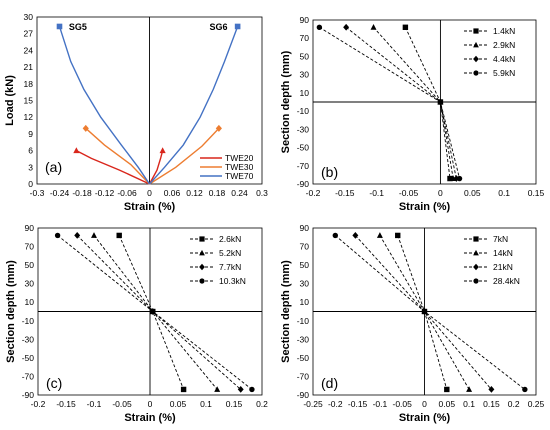 This screenshot has height=430, width=550. Describe the element at coordinates (184, 156) in the screenshot. I see `series-line-twe30-right` at that location.